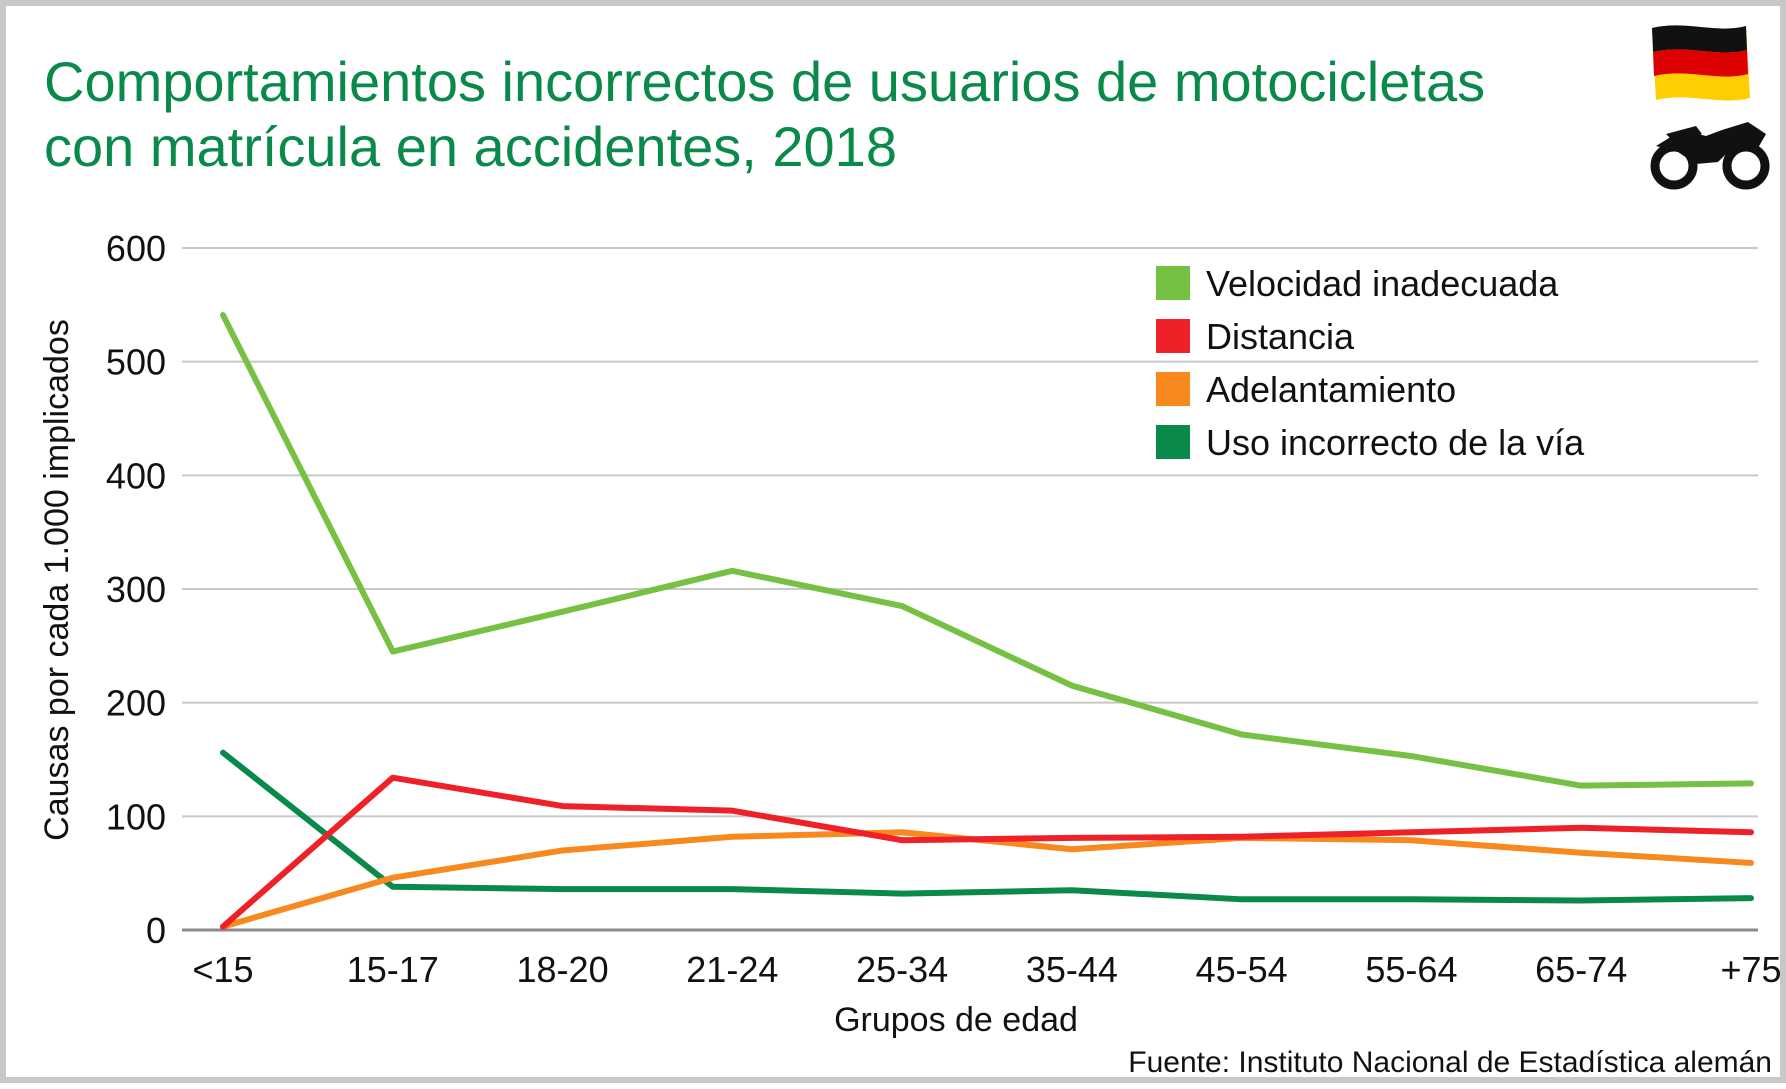 Image resolution: width=1786 pixels, height=1089 pixels. Describe the element at coordinates (1395, 442) in the screenshot. I see `legend-label: Uso incorrecto de la vía` at that location.